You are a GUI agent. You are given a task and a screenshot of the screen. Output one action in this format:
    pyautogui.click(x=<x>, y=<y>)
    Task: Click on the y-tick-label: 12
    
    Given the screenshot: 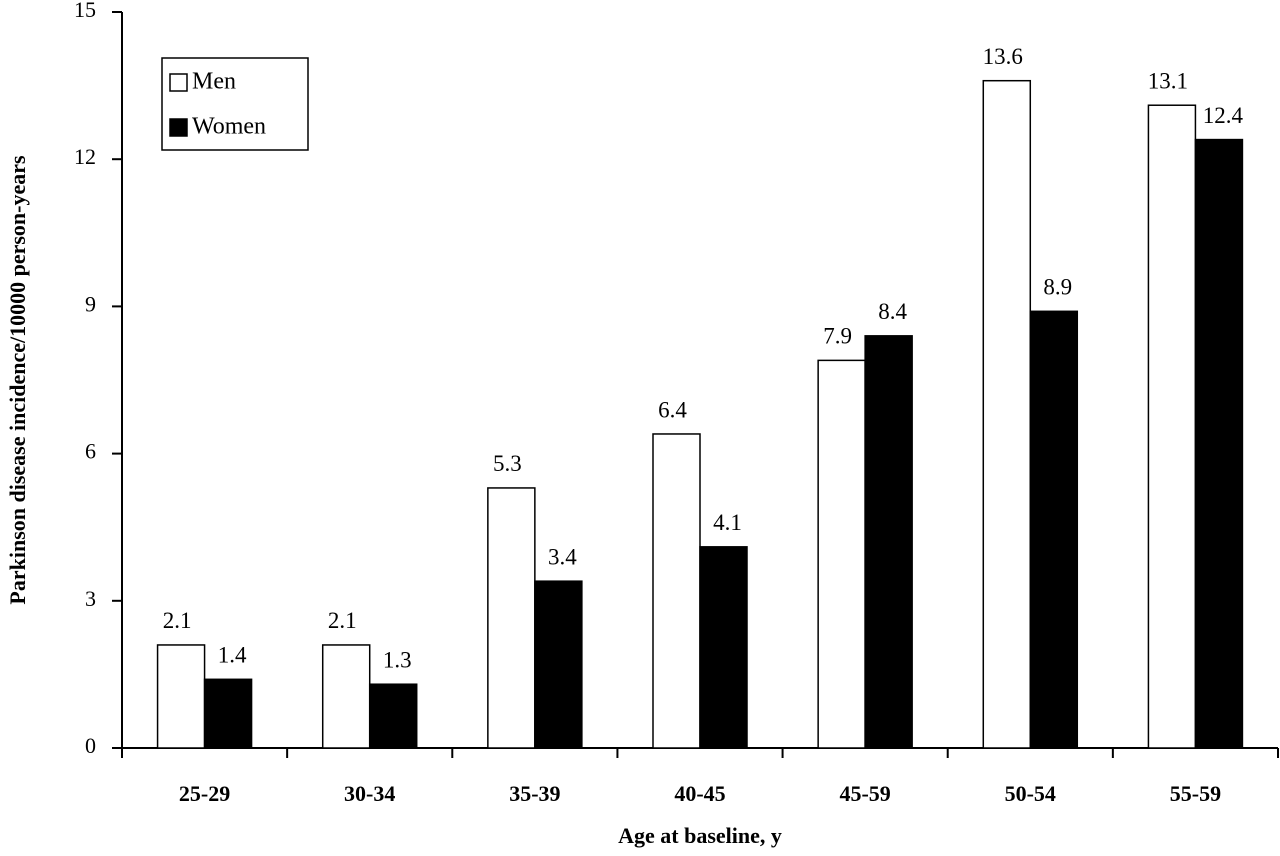 What is the action you would take?
    pyautogui.click(x=85, y=156)
    